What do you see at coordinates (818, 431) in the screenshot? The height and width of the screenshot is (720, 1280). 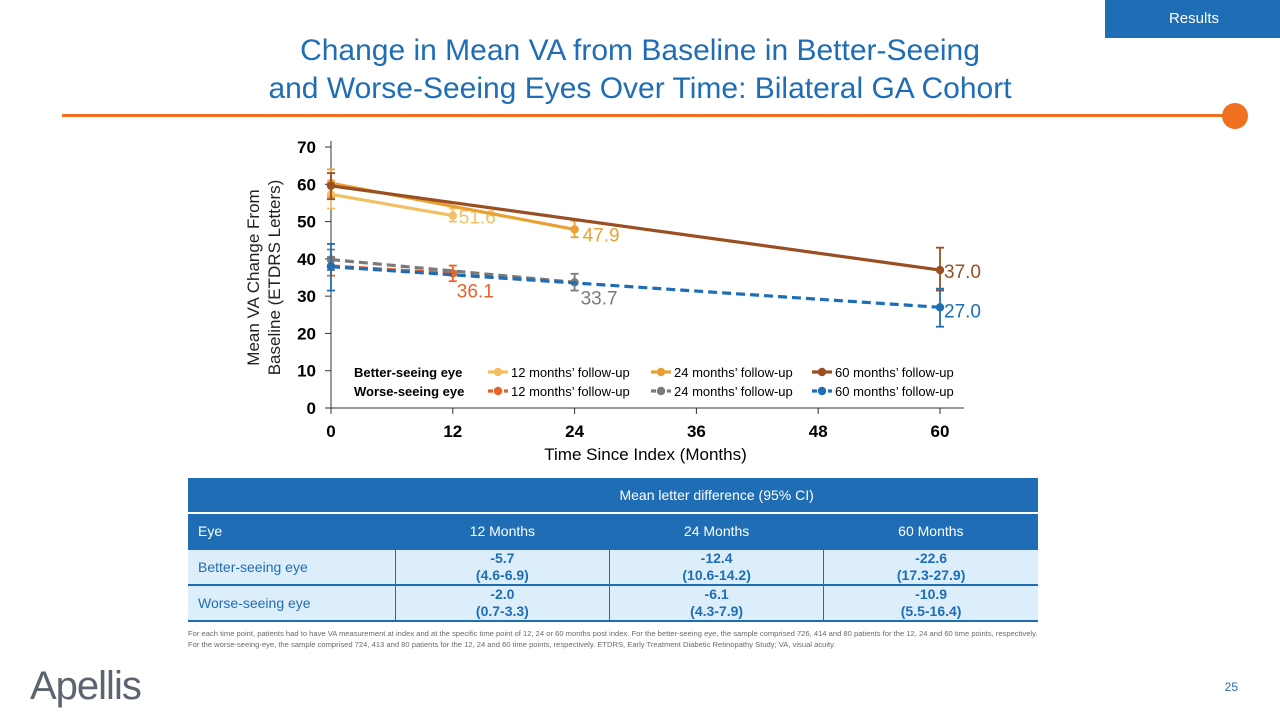 I see `x-tick-label: 48` at bounding box center [818, 431].